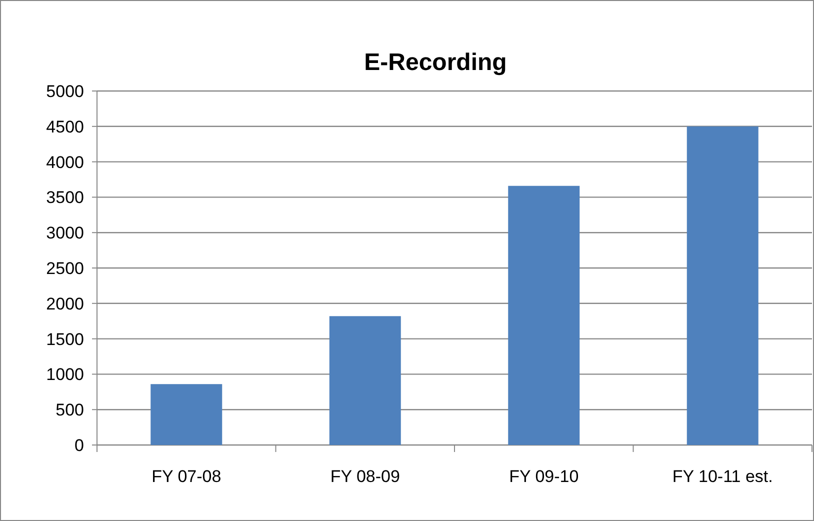 This screenshot has height=521, width=814. What do you see at coordinates (65, 233) in the screenshot?
I see `y-tick-label: 3000` at bounding box center [65, 233].